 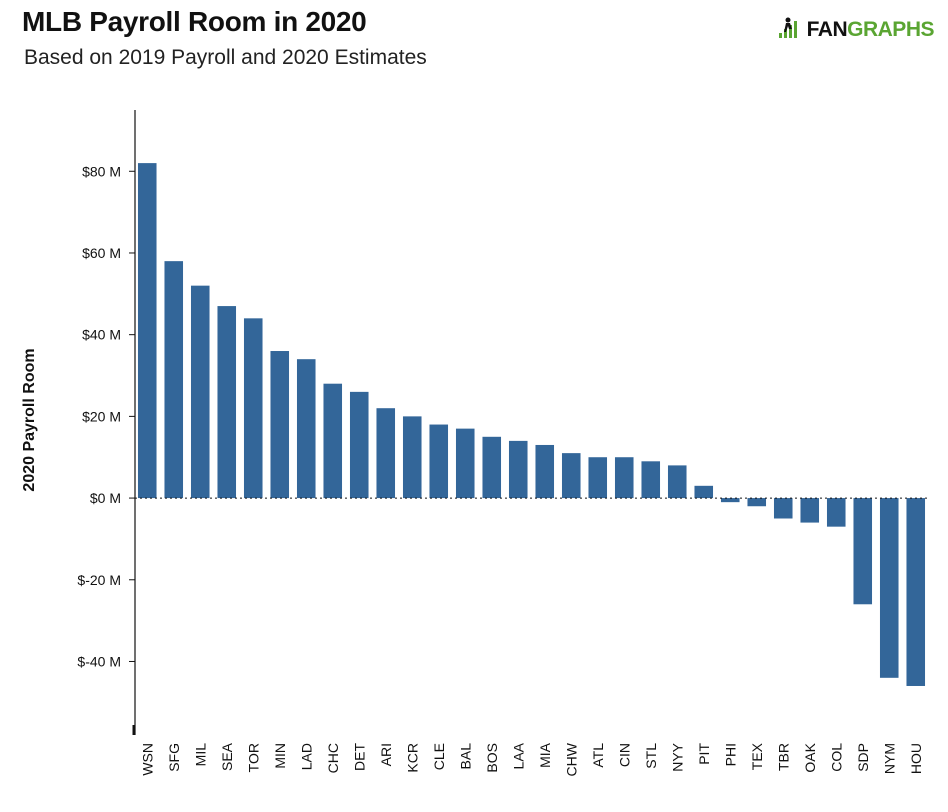 What do you see at coordinates (916, 592) in the screenshot?
I see `bar-hou` at bounding box center [916, 592].